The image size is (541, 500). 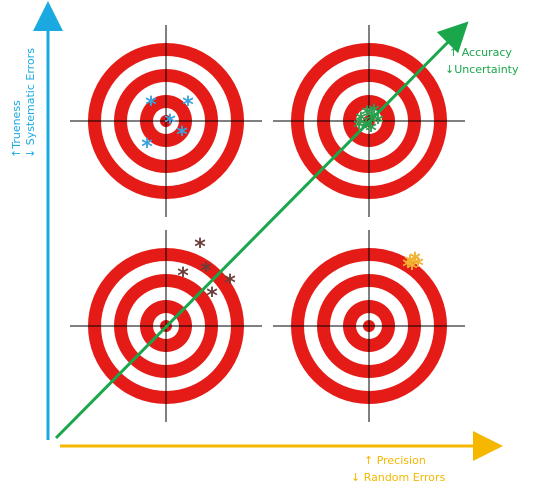 I want to click on accuracy-label: ↑ Accuracy, so click(x=480, y=52).